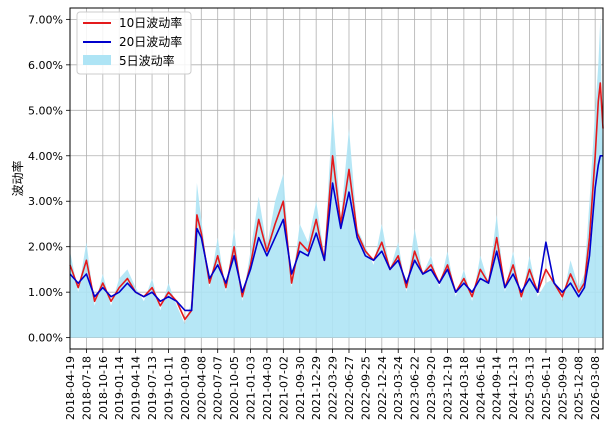 The image size is (615, 433). Describe the element at coordinates (150, 22) in the screenshot. I see `legend-label-10d: 10日波动率` at that location.